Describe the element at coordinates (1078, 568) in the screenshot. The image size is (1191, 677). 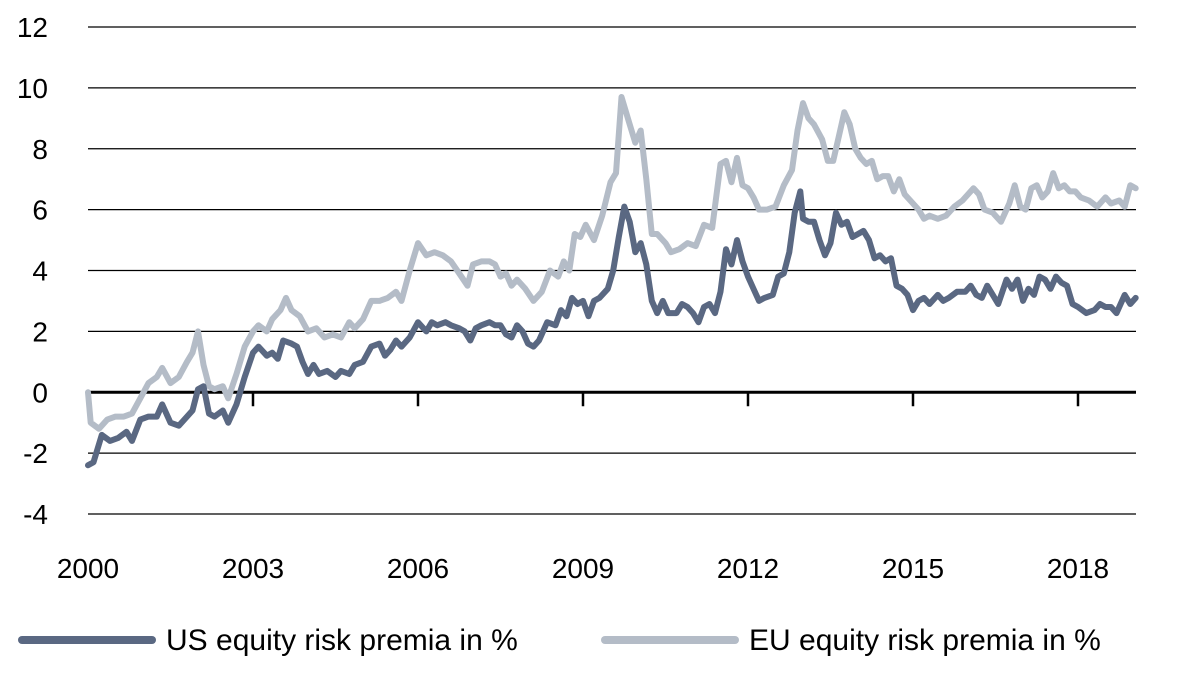
I see `x-tick-label: 2018` at that location.